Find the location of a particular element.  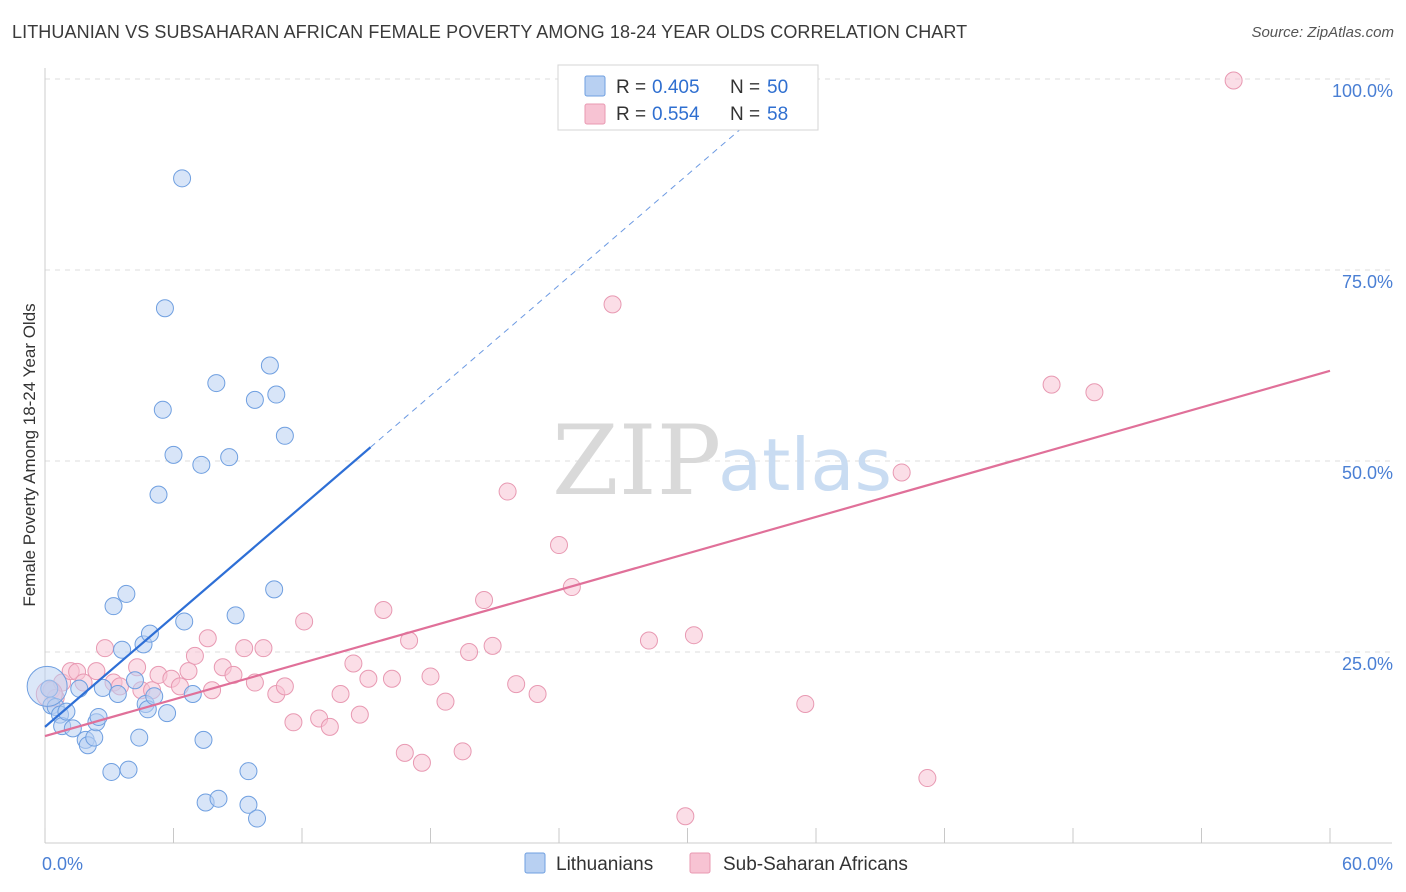

trend-line-lithuanians-extension is located at coordinates (556, 288).